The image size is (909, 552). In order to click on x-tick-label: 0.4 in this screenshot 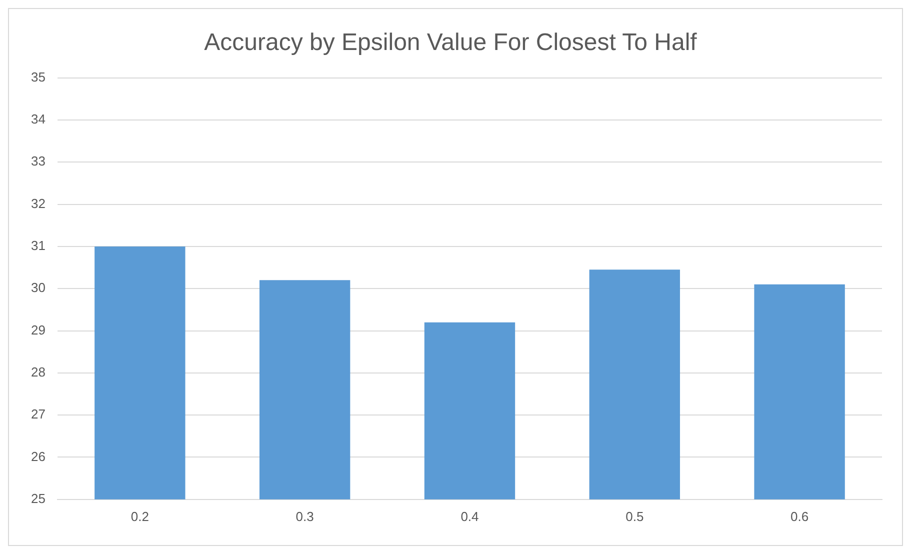, I will do `click(469, 516)`.